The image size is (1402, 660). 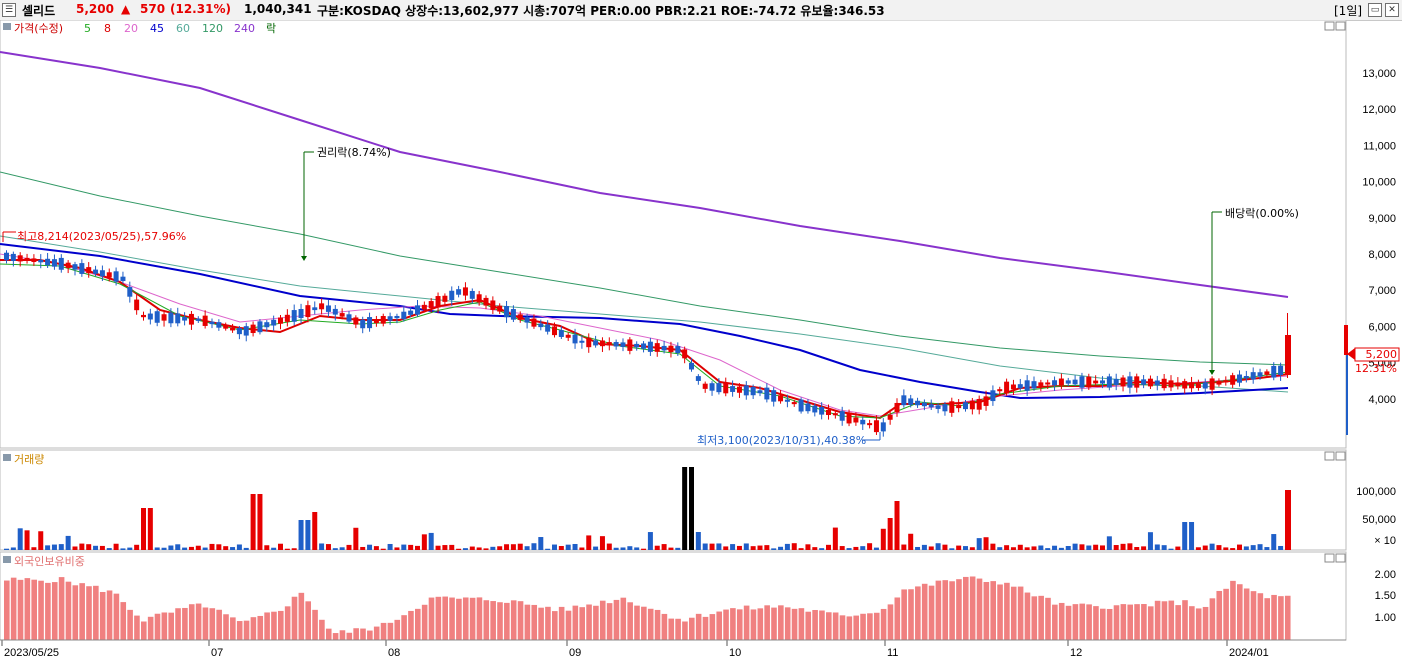 I want to click on close-icon: ✕, so click(x=1392, y=10).